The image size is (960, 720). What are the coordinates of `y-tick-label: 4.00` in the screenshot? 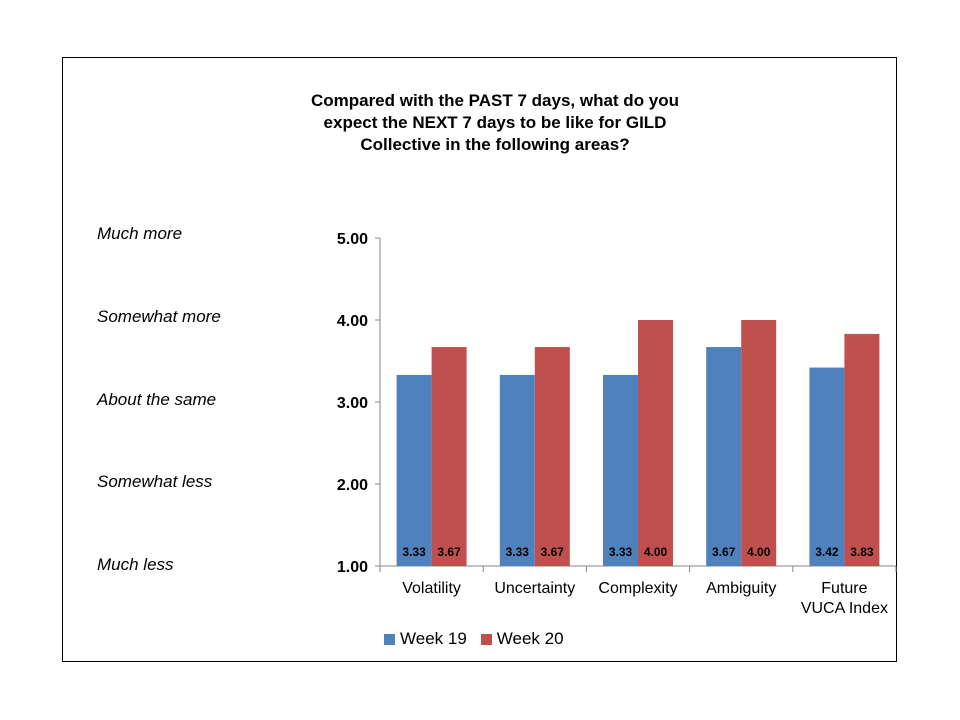 It's located at (352, 321).